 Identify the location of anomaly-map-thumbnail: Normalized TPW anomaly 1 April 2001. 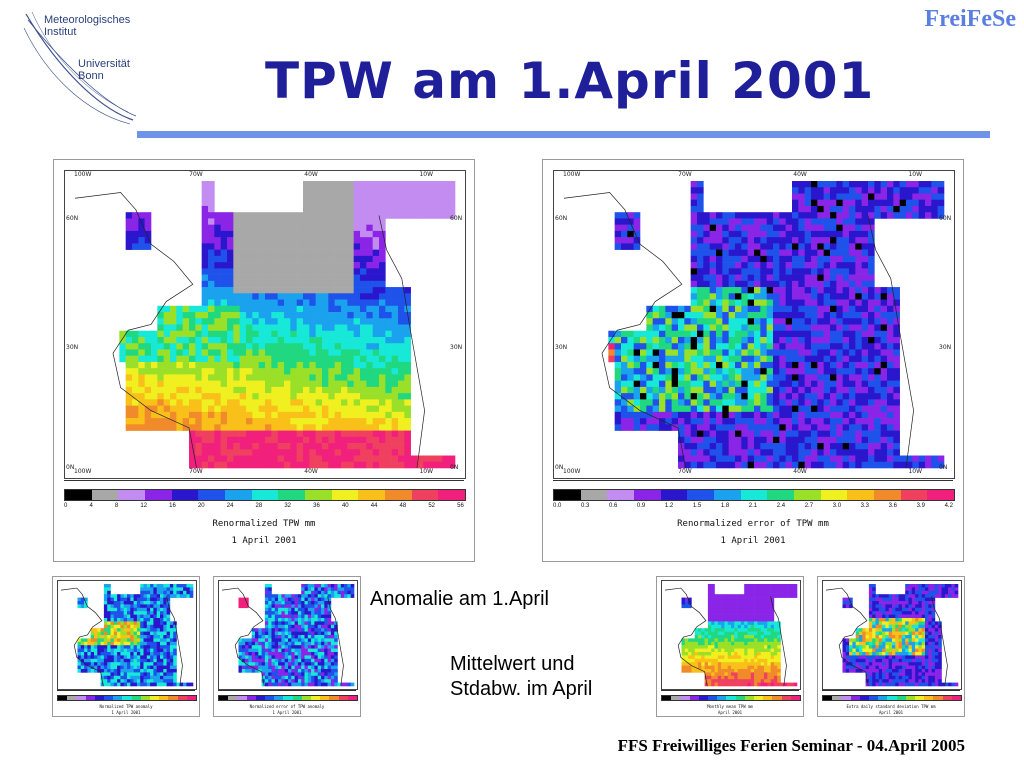
(126, 646).